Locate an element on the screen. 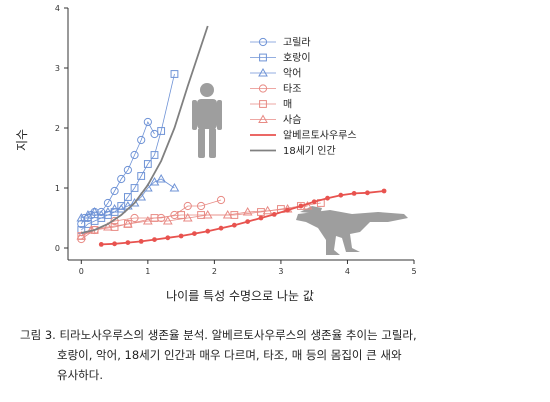 The image size is (550, 402). legend-item: 매 is located at coordinates (271, 105).